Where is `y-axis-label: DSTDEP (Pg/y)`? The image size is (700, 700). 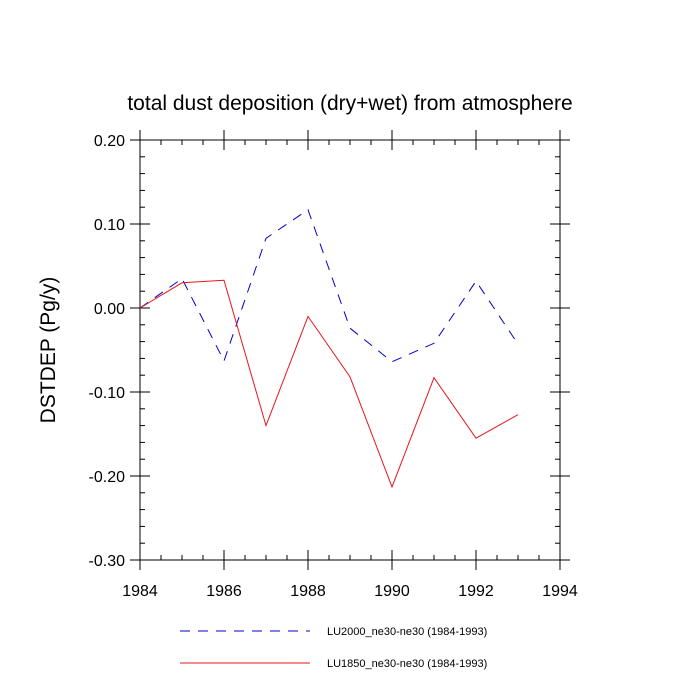
y-axis-label: DSTDEP (Pg/y) is located at coordinates (48, 350).